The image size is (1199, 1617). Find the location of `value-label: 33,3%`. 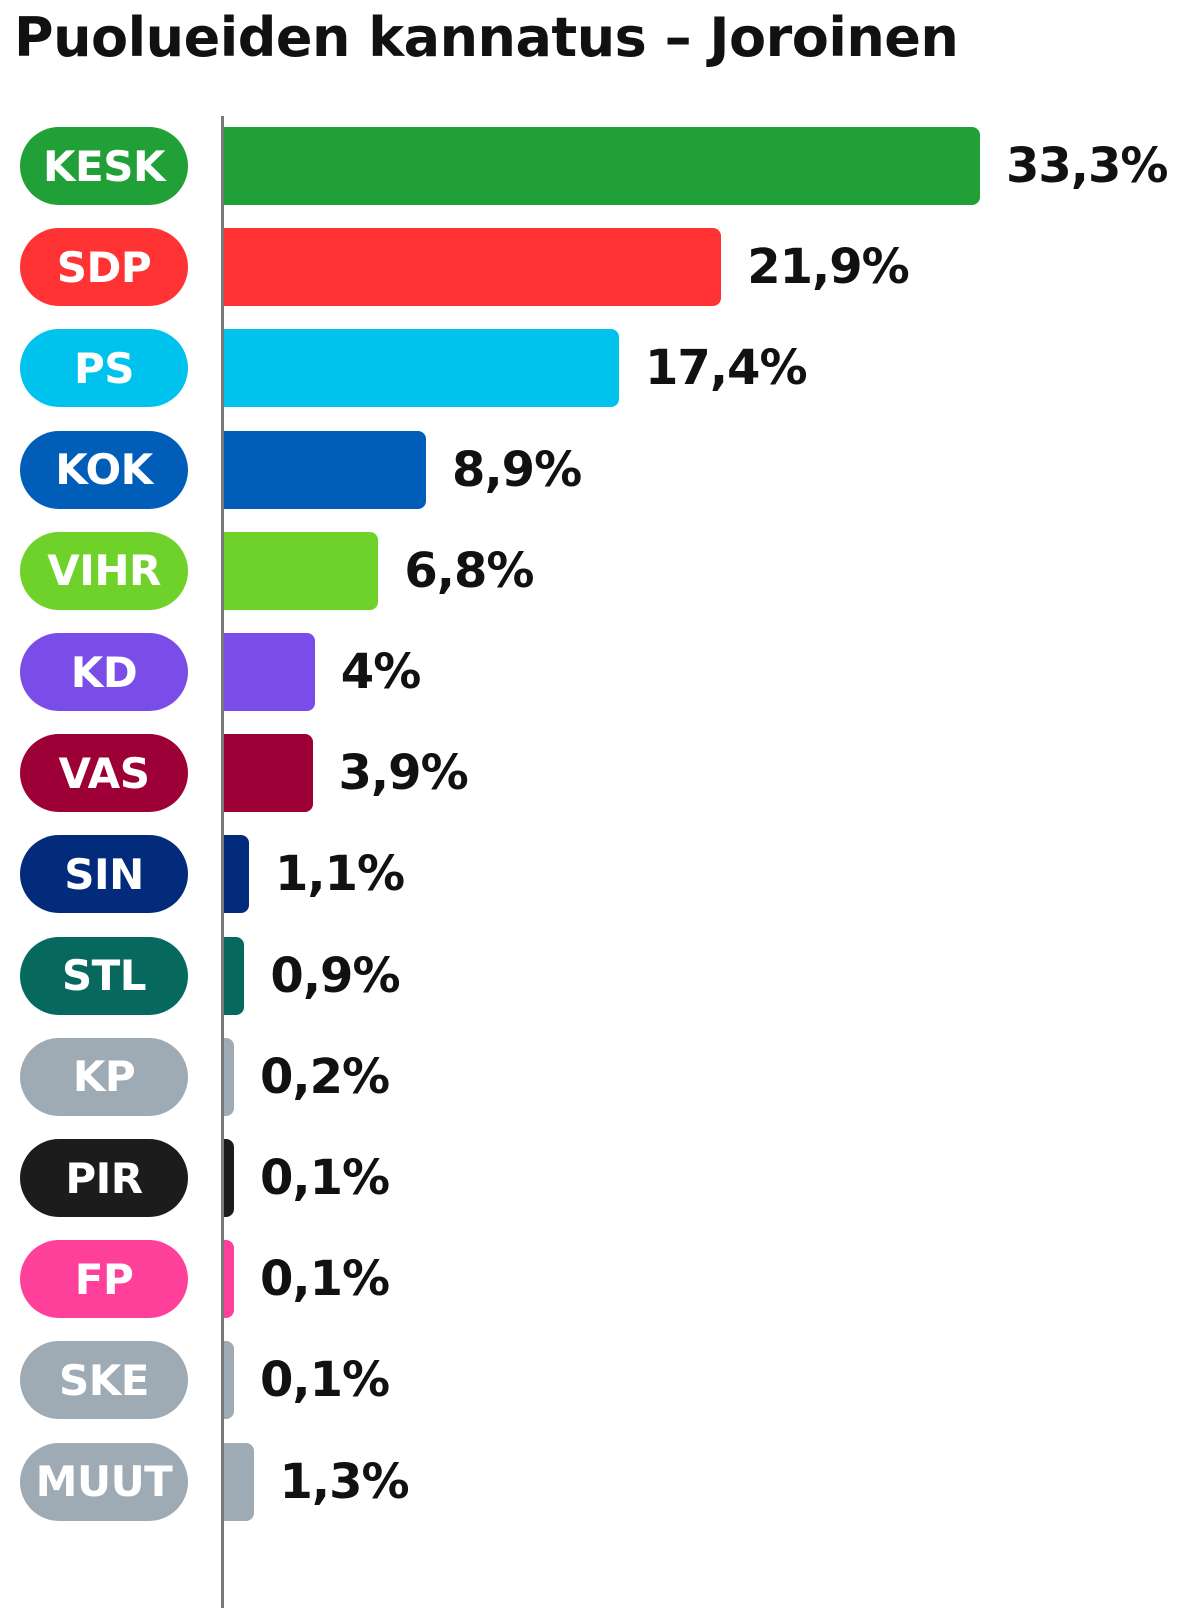

value-label: 33,3% is located at coordinates (1087, 166).